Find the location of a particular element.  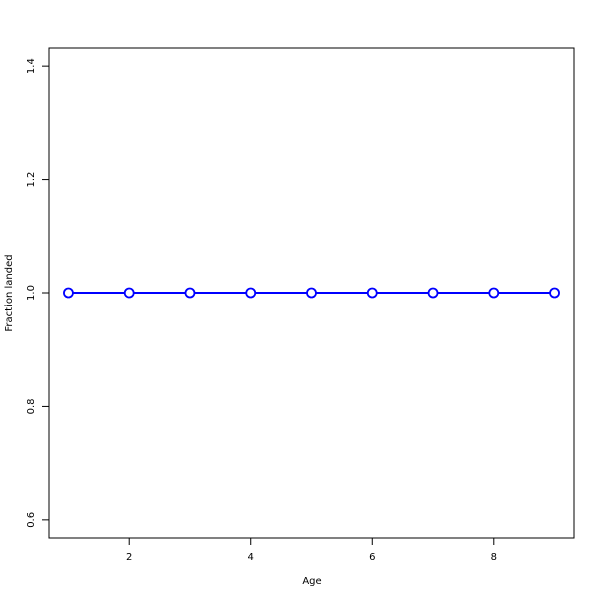

x-tick-label: 8 is located at coordinates (494, 557).